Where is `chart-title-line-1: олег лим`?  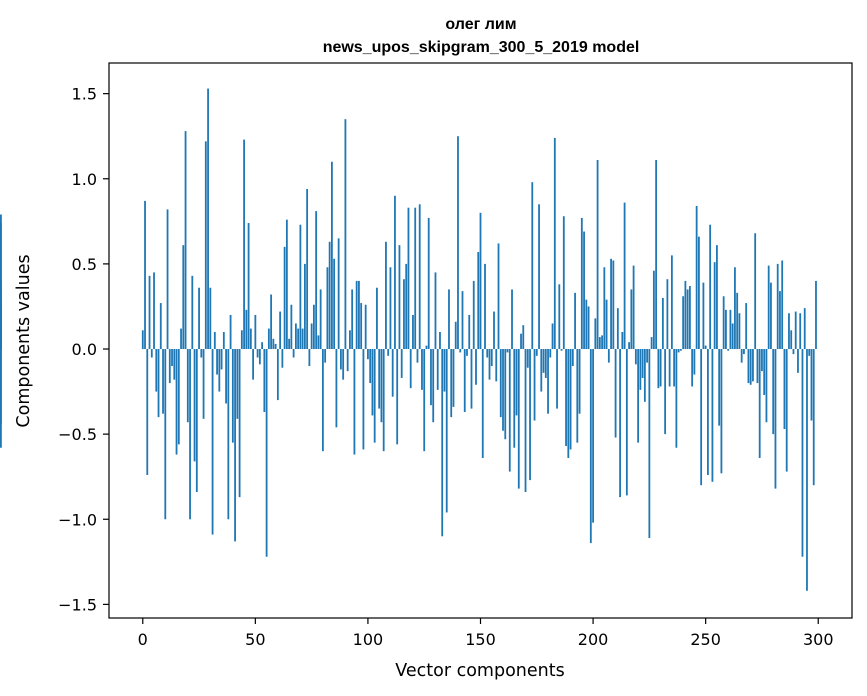
chart-title-line-1: олег лим is located at coordinates (480, 24).